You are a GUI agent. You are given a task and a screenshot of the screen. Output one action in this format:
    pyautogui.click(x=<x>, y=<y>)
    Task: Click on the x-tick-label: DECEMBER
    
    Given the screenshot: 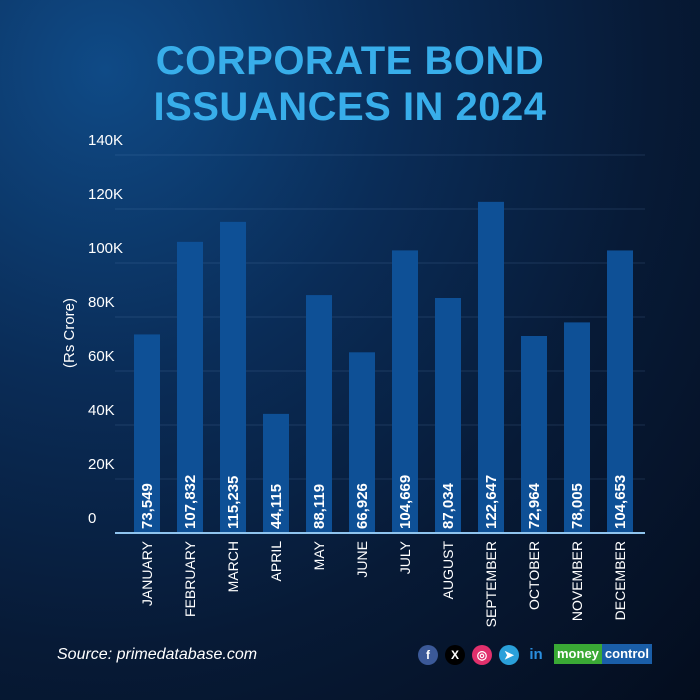 What is the action you would take?
    pyautogui.click(x=620, y=580)
    